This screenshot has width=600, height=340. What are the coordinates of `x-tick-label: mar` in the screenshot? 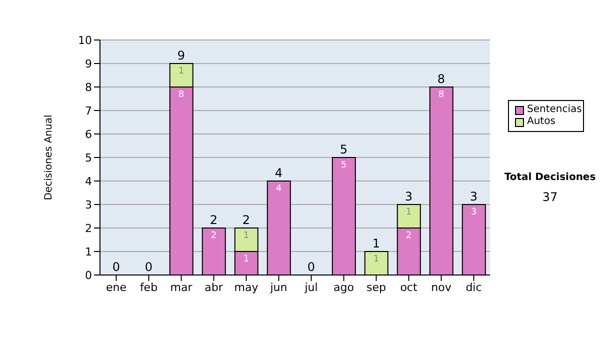 It's located at (181, 287).